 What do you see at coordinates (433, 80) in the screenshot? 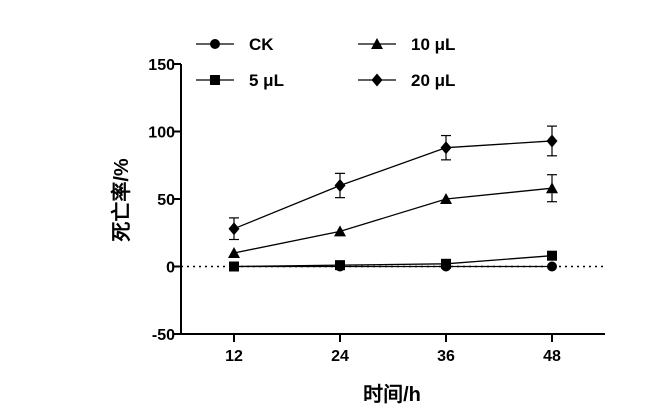
I see `legend-label: 20 μL` at bounding box center [433, 80].